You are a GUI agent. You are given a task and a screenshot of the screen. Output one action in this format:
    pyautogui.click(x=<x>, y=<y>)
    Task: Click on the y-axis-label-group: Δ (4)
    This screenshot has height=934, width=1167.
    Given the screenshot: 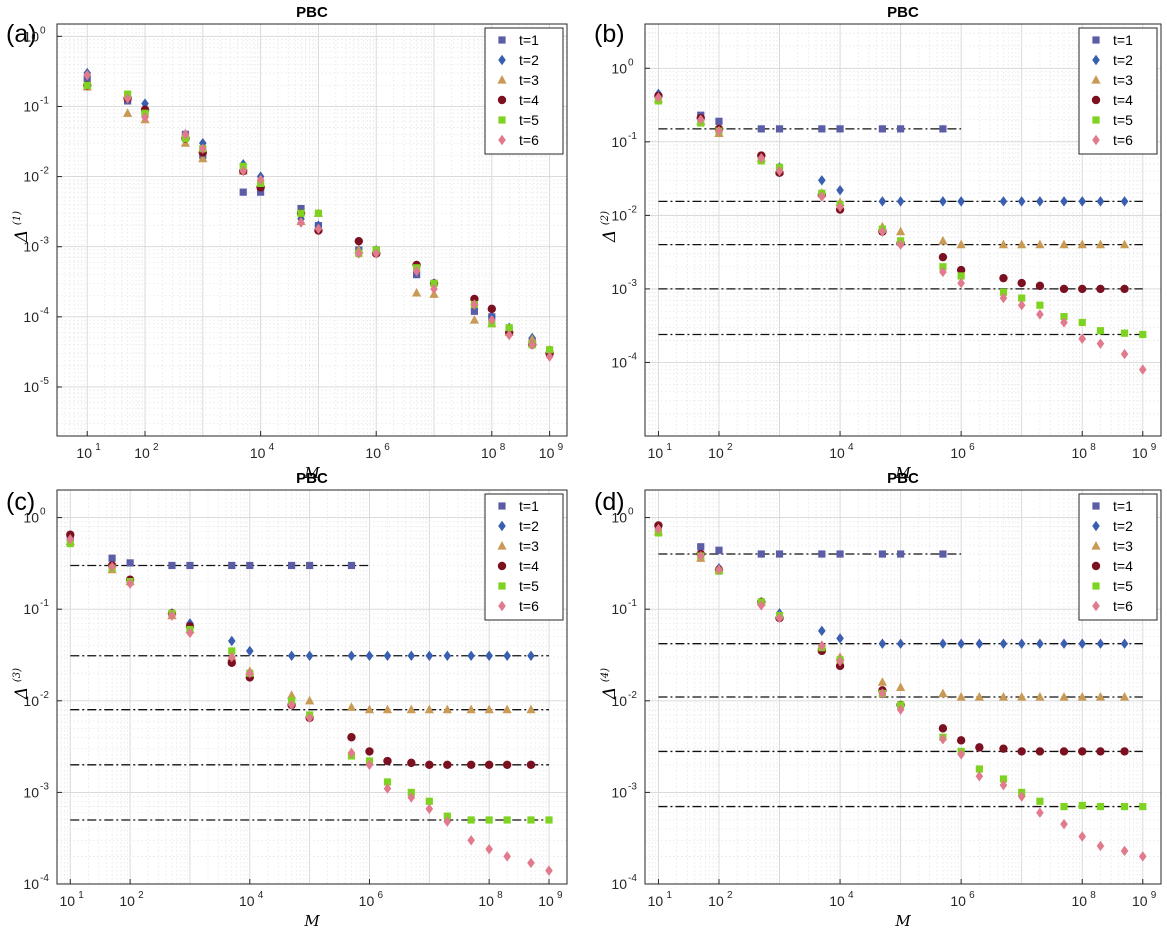 What is the action you would take?
    pyautogui.click(x=610, y=684)
    